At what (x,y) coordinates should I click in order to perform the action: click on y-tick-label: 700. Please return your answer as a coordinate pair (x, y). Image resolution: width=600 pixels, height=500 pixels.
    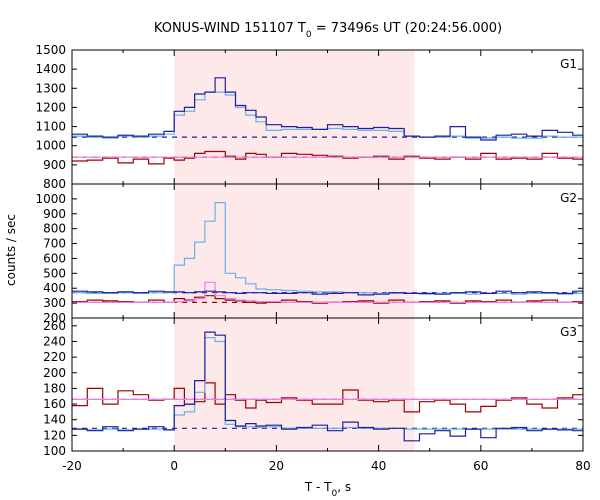
    Looking at the image, I should click on (54, 244).